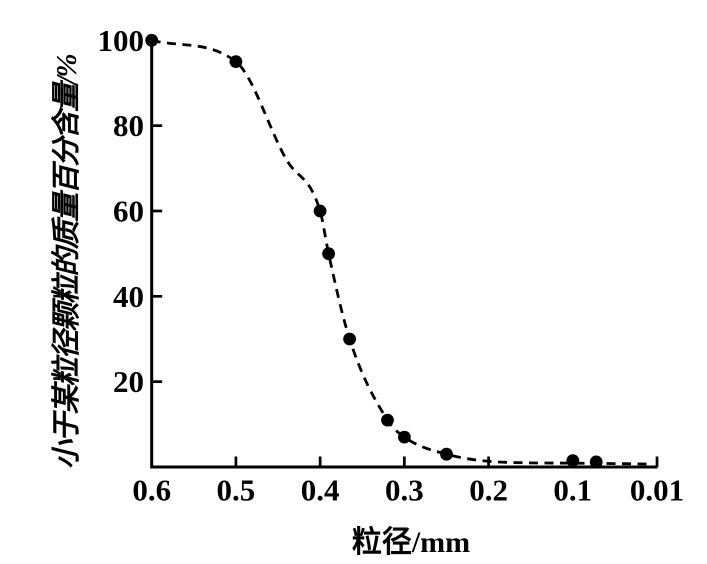  What do you see at coordinates (121, 40) in the screenshot?
I see `y-tick-label: 100` at bounding box center [121, 40].